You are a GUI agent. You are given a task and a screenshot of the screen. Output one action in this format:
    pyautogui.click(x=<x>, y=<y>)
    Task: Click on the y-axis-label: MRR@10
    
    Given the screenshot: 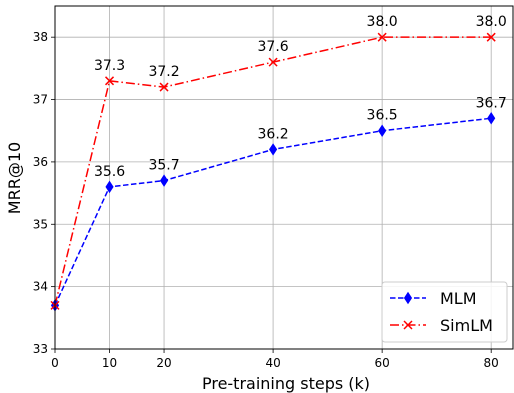 What is the action you would take?
    pyautogui.click(x=14, y=178)
    